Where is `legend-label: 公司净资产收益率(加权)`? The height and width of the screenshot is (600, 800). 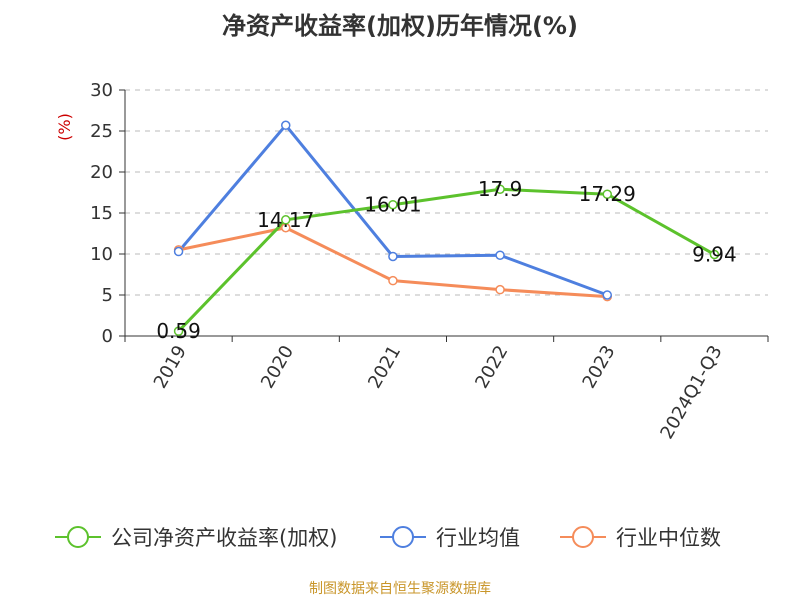
legend-label: 公司净资产收益率(加权) is located at coordinates (224, 538).